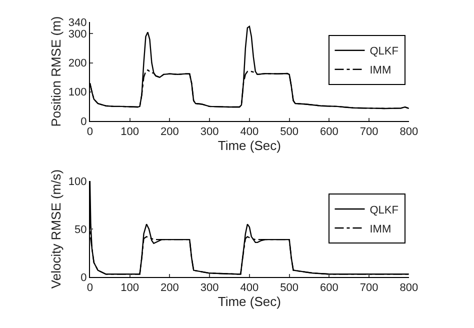  Describe the element at coordinates (77, 34) in the screenshot. I see `y-tick-label: 300` at that location.